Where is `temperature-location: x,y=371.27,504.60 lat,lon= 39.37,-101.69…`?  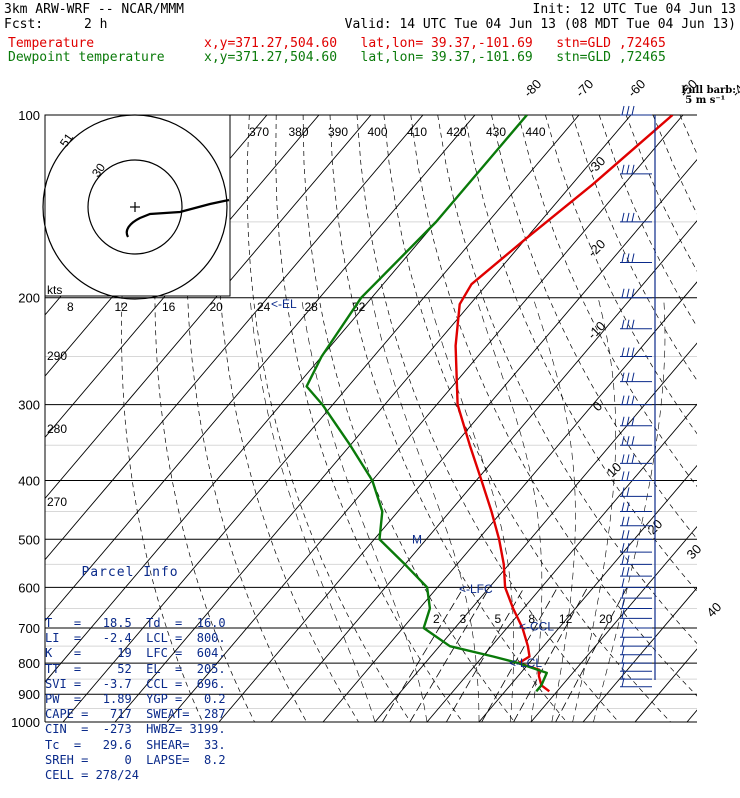 temperature-location: x,y=371.27,504.60 lat,lon= 39.37,-101.69… is located at coordinates (435, 44).